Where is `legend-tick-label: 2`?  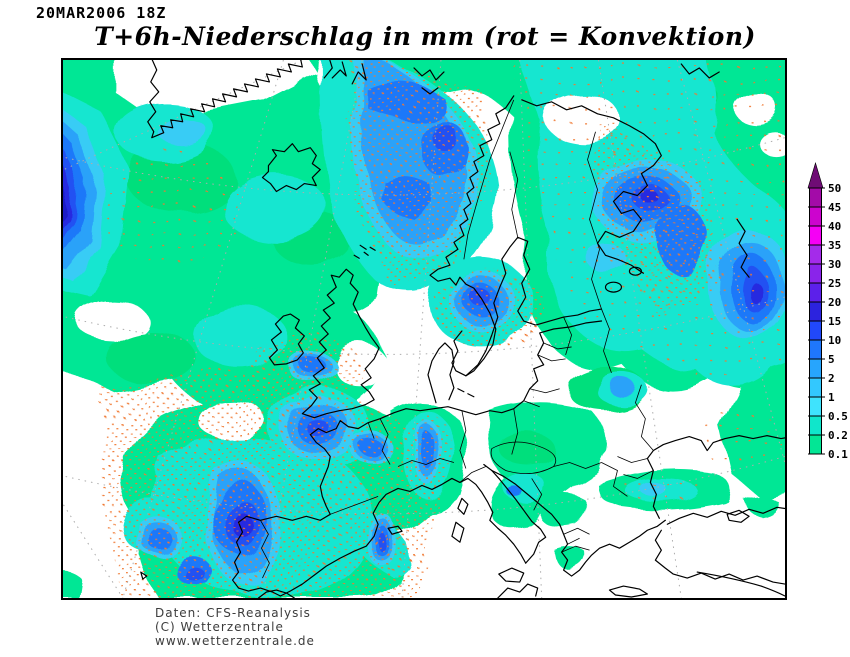 legend-tick-label: 2 is located at coordinates (831, 378).